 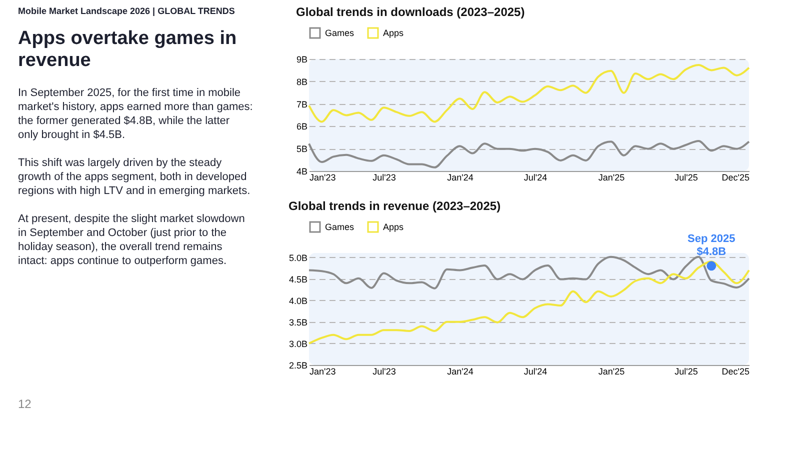 What do you see at coordinates (302, 127) in the screenshot?
I see `y-tick-label: 6B` at bounding box center [302, 127].